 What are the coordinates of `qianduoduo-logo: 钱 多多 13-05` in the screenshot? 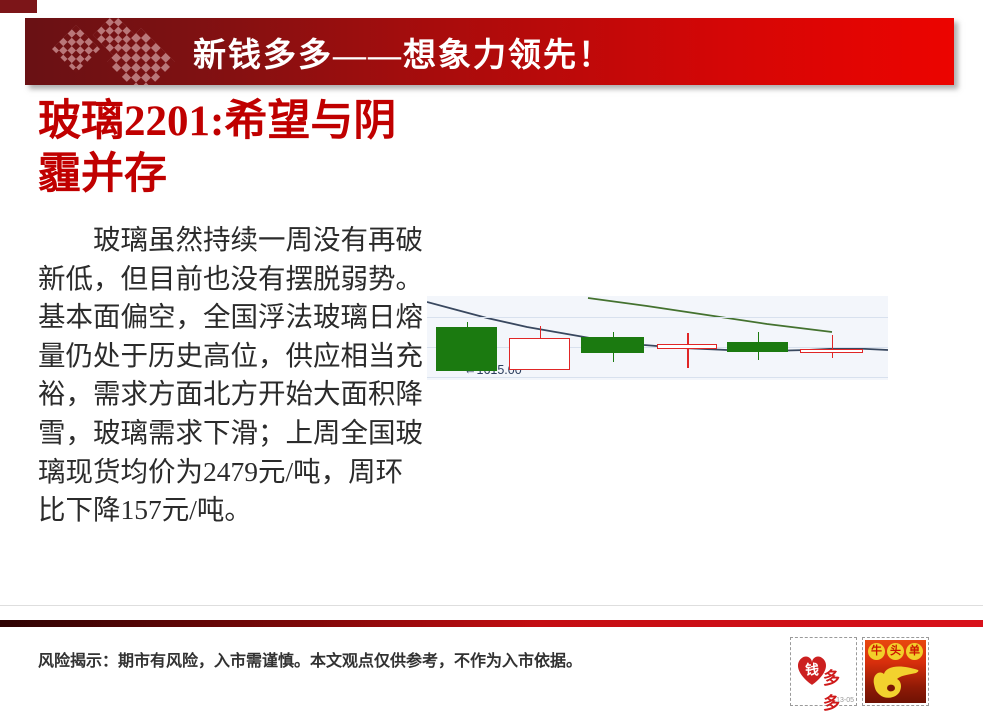 It's located at (823, 675).